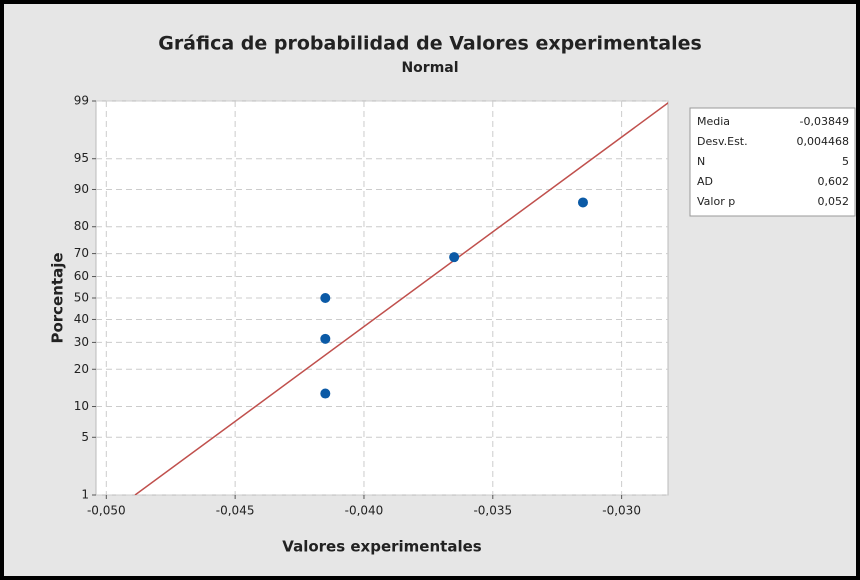  I want to click on stats-box, so click(772, 162).